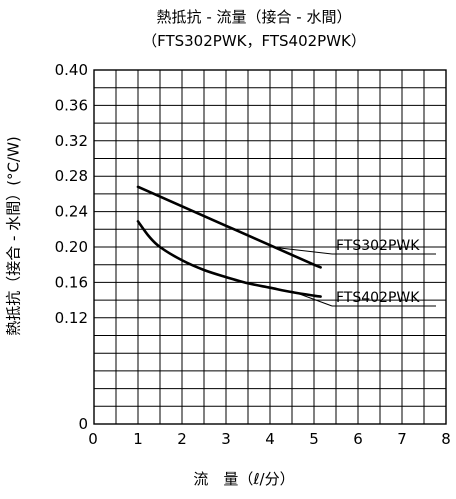  I want to click on x-tick-label: 3, so click(226, 439).